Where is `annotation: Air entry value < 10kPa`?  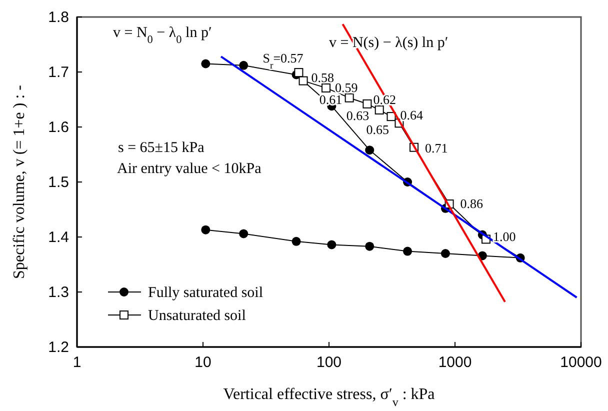 annotation: Air entry value < 10kPa is located at coordinates (189, 169).